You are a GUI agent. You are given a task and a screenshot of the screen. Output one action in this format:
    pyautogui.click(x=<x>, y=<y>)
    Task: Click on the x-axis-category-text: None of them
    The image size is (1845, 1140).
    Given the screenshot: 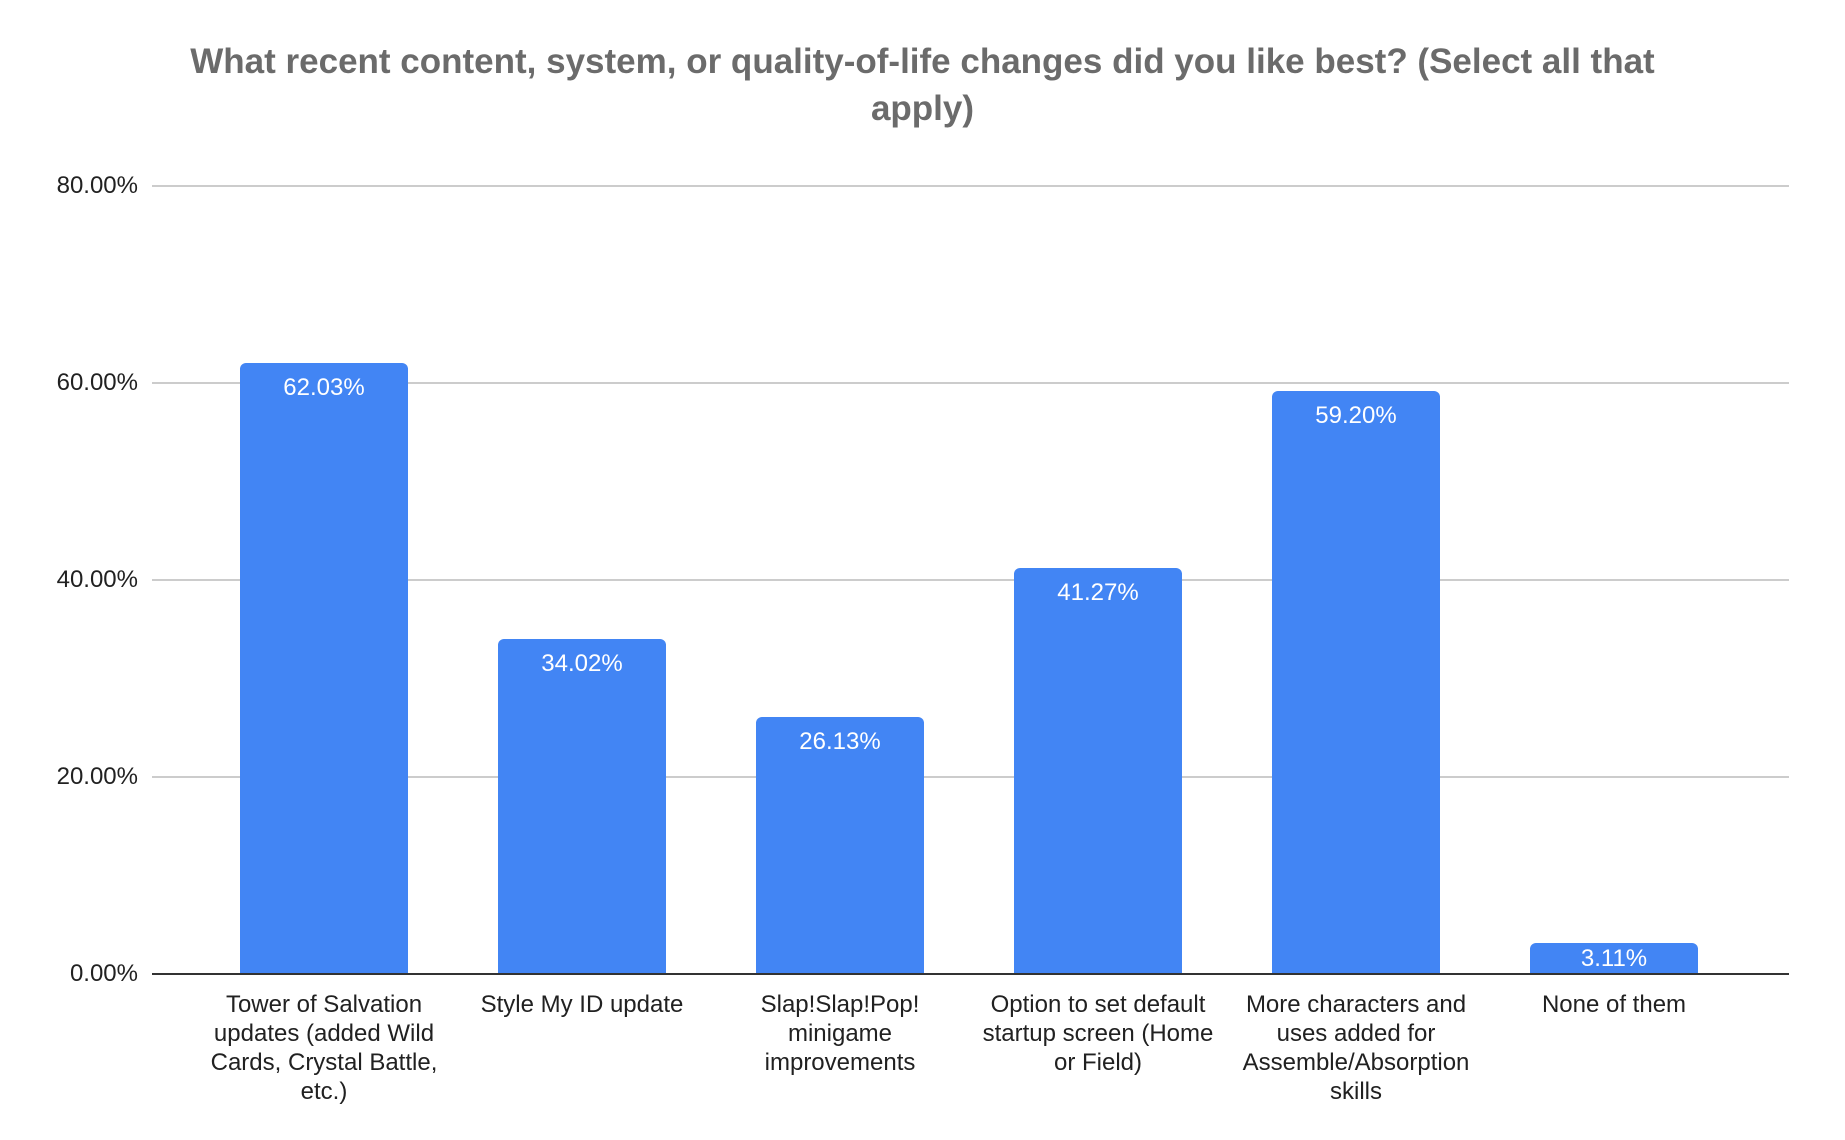 What is the action you would take?
    pyautogui.click(x=1614, y=1004)
    